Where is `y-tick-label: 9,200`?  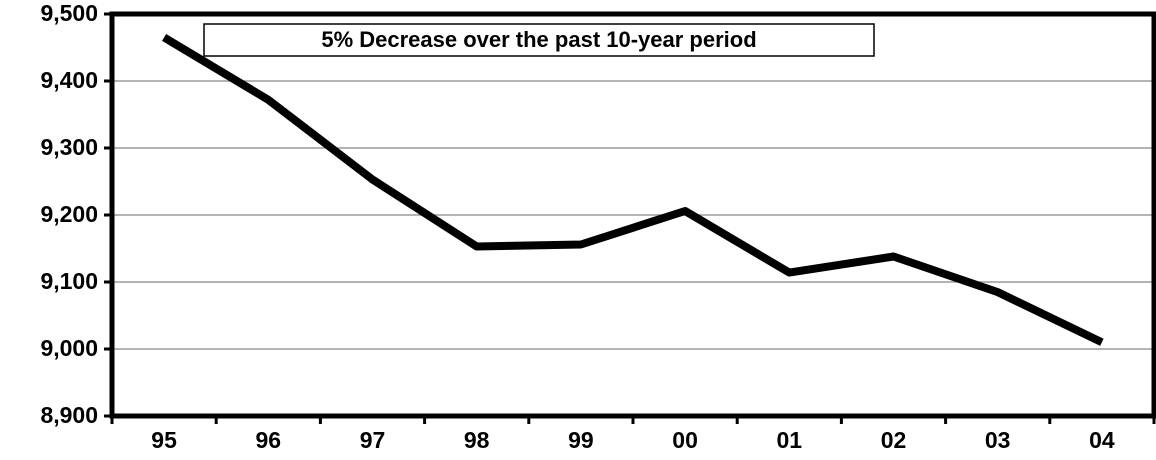 y-tick-label: 9,200 is located at coordinates (69, 214).